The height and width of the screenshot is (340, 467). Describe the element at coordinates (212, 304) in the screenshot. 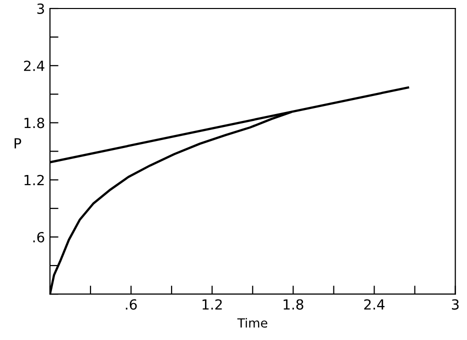

I see `x-tick-label: 1.2` at that location.